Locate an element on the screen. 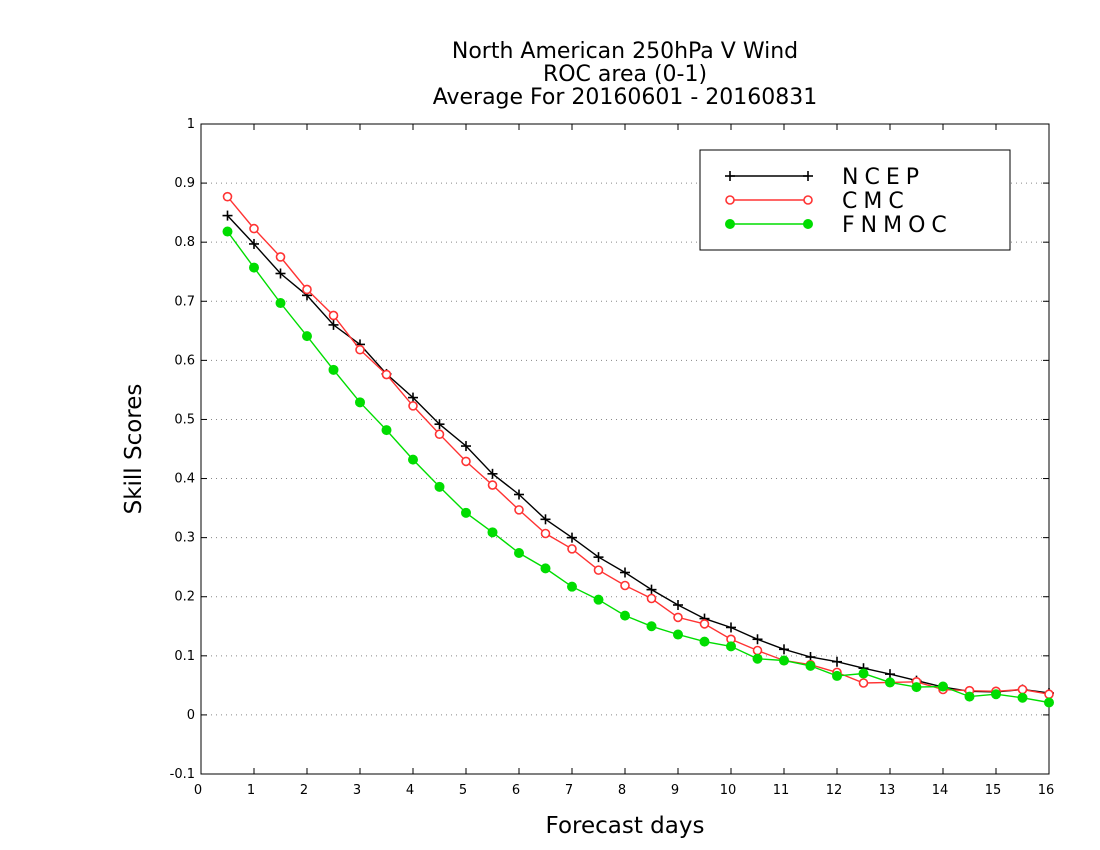 The width and height of the screenshot is (1100, 850). x-tick-label: 15 is located at coordinates (993, 790).